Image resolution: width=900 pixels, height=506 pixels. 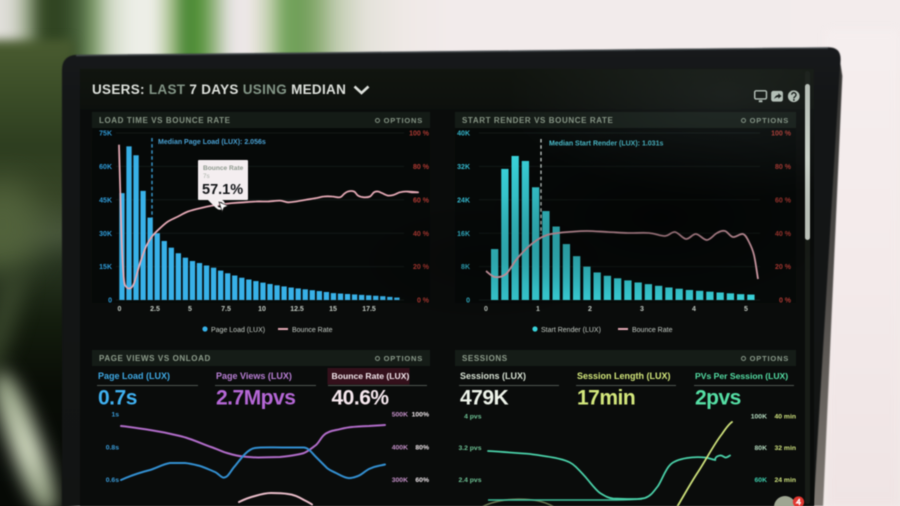 What do you see at coordinates (115, 415) in the screenshot?
I see `svg-text: 1s` at bounding box center [115, 415].